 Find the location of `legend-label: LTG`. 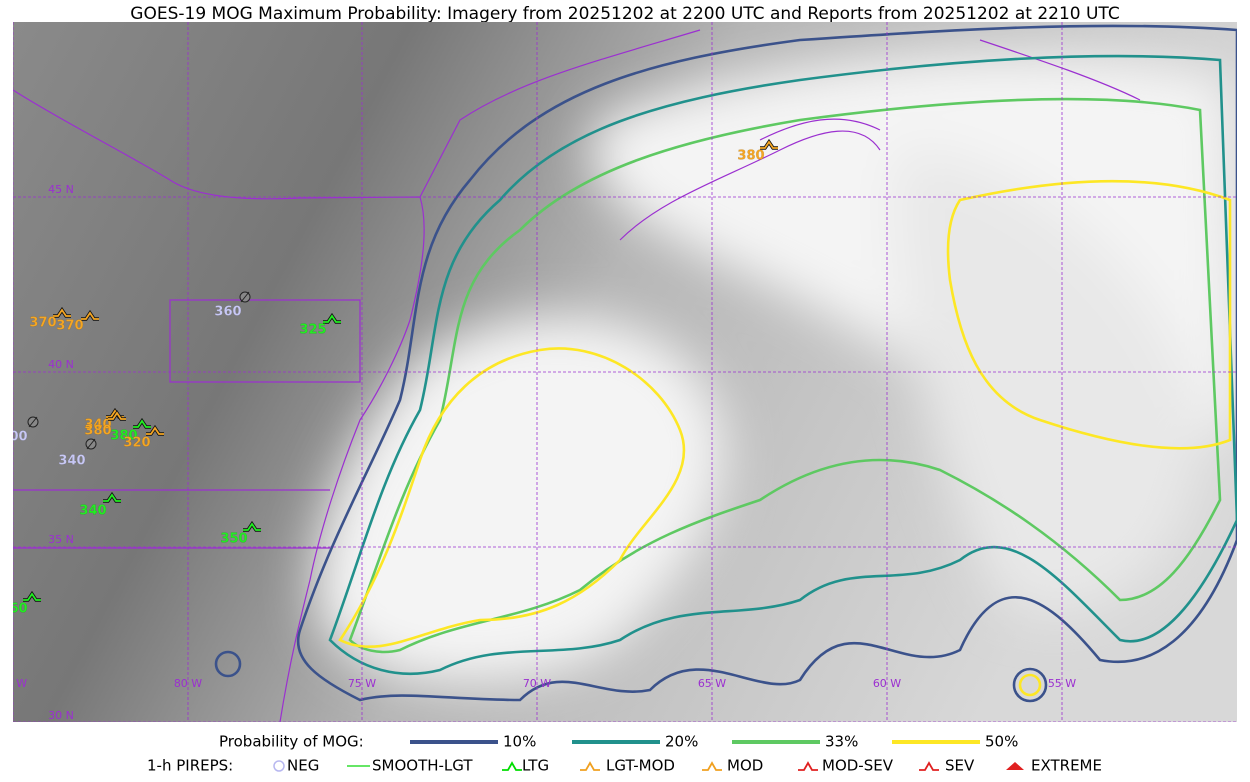

legend-label: LTG is located at coordinates (535, 766).